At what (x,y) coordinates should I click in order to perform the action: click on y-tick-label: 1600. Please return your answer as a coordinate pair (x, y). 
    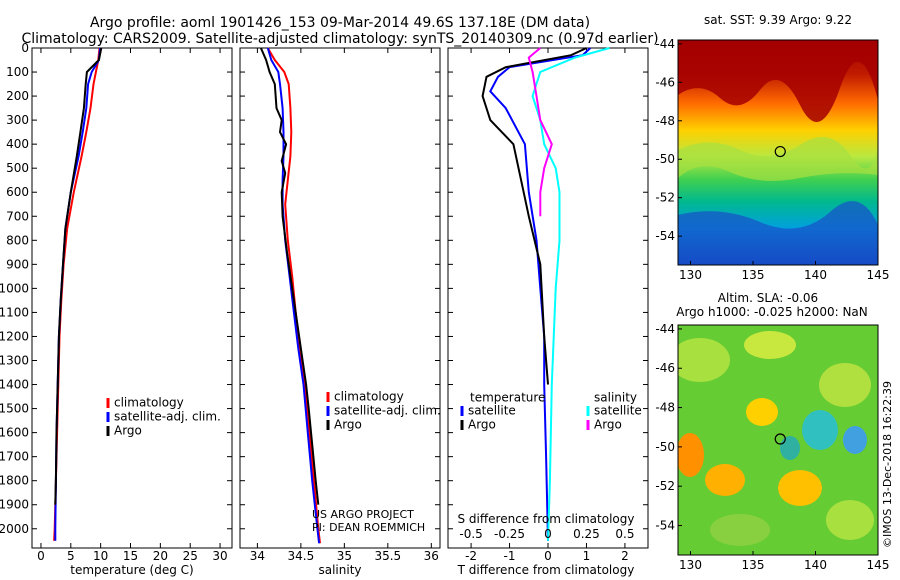
    Looking at the image, I should click on (14, 433).